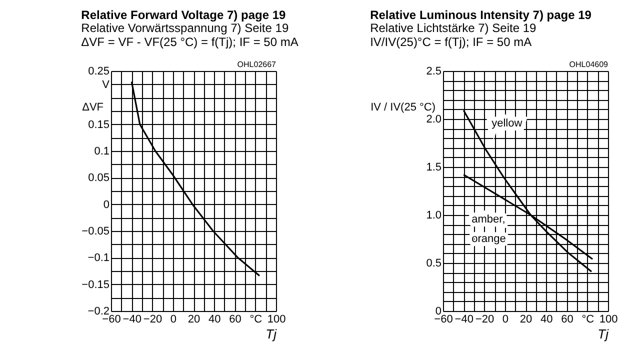 The width and height of the screenshot is (640, 357). I want to click on y-tick-label: 0.5, so click(434, 264).